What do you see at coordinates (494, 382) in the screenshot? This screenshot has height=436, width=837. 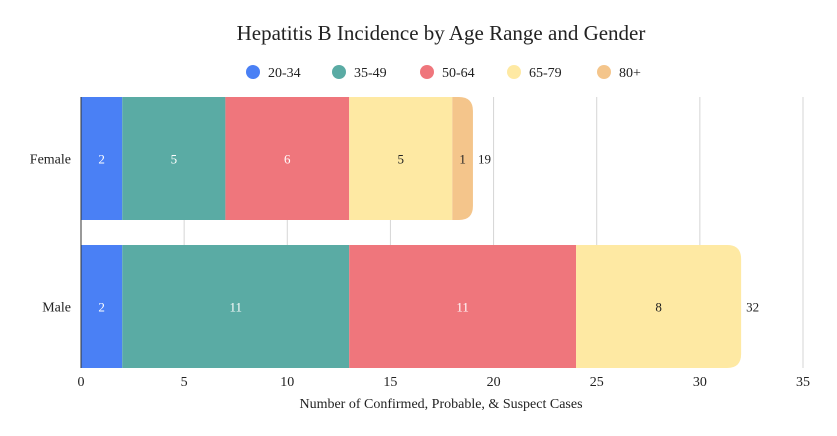 I see `x-tick-label: 20` at bounding box center [494, 382].